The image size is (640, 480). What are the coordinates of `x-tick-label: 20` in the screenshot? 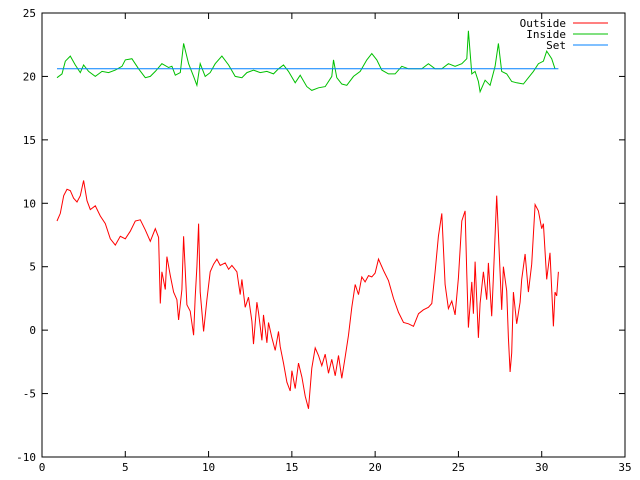 It's located at (375, 467).